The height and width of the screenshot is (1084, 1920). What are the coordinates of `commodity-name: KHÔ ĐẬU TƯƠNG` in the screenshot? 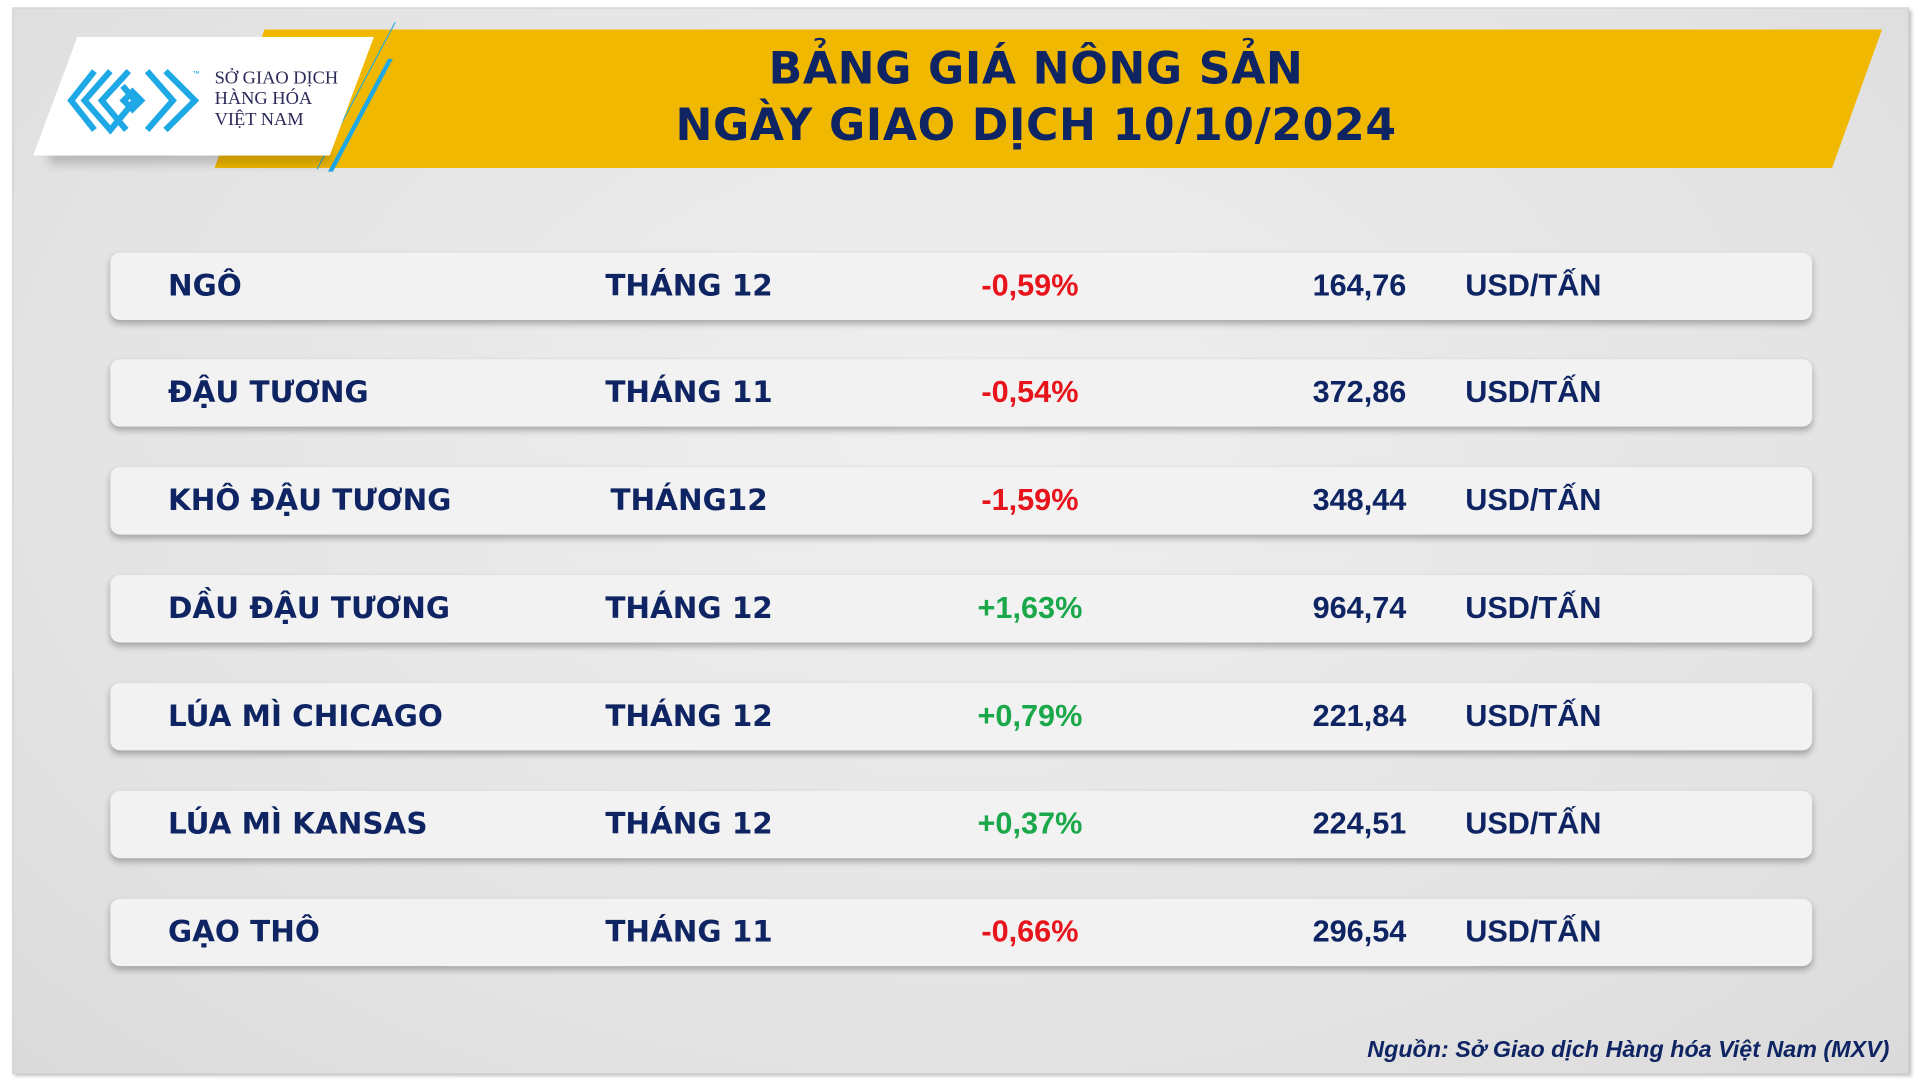 It's located at (309, 500).